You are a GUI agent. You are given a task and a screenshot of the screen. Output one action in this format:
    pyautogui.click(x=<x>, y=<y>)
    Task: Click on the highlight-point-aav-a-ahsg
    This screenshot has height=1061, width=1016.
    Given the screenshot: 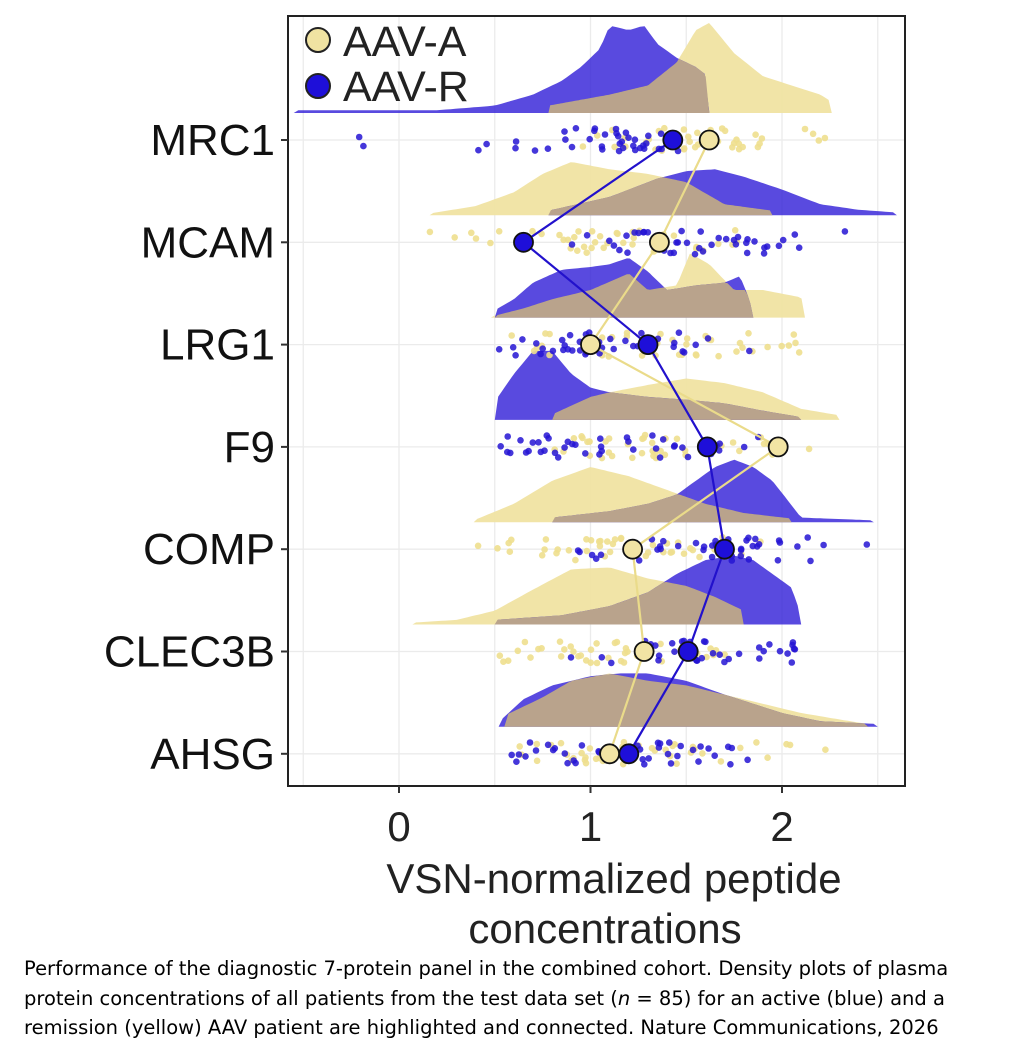 What is the action you would take?
    pyautogui.click(x=609, y=754)
    